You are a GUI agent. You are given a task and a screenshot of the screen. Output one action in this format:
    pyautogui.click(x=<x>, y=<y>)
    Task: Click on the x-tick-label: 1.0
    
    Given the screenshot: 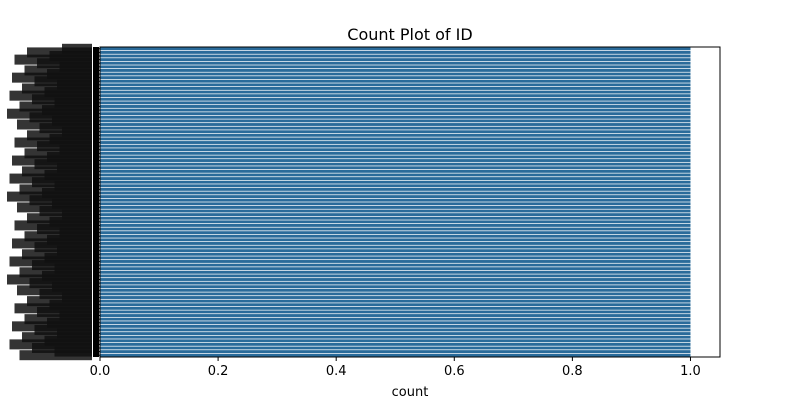 What is the action you would take?
    pyautogui.click(x=690, y=371)
    